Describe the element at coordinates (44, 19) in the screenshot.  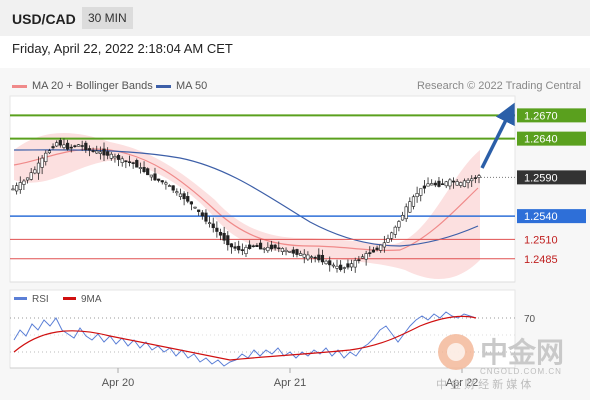
I see `symbol-label: USD/CAD` at that location.